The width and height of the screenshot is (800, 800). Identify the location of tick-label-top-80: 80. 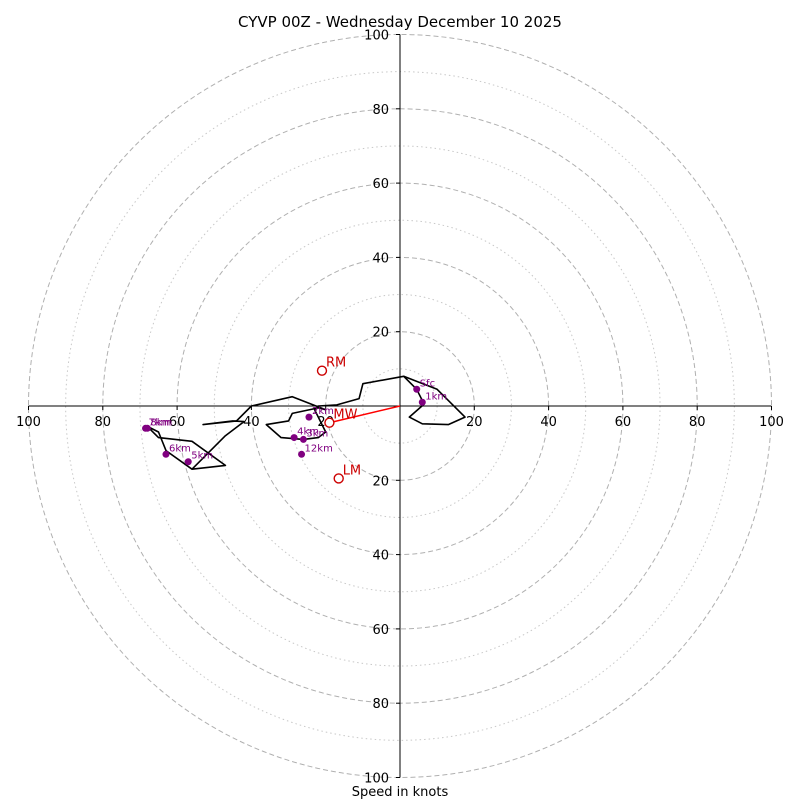
(380, 110).